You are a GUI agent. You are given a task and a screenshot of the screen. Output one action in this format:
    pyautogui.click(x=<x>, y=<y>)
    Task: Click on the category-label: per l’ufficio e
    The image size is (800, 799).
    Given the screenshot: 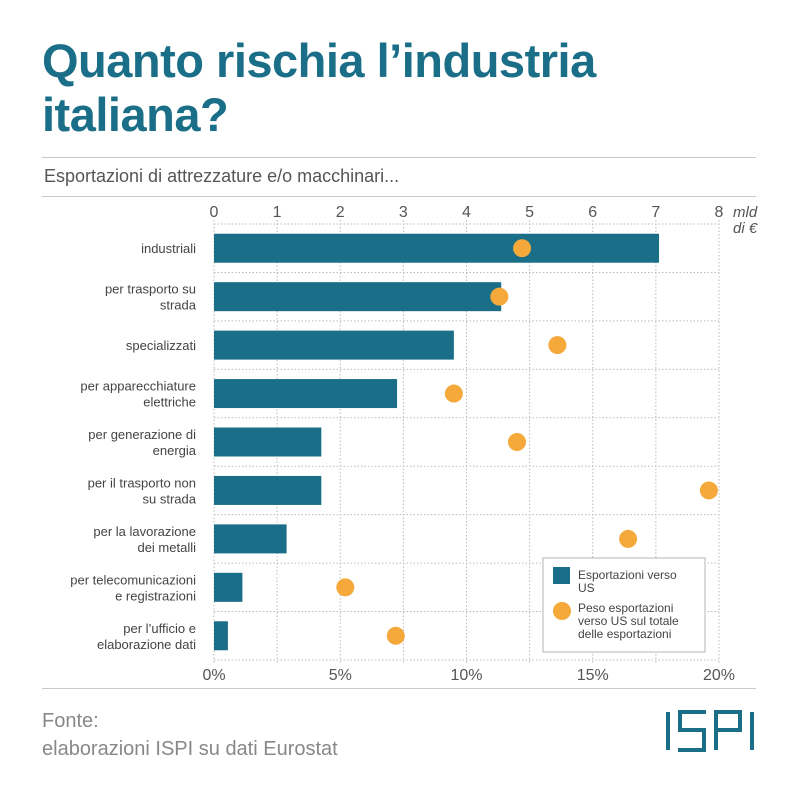 What is the action you would take?
    pyautogui.click(x=159, y=628)
    